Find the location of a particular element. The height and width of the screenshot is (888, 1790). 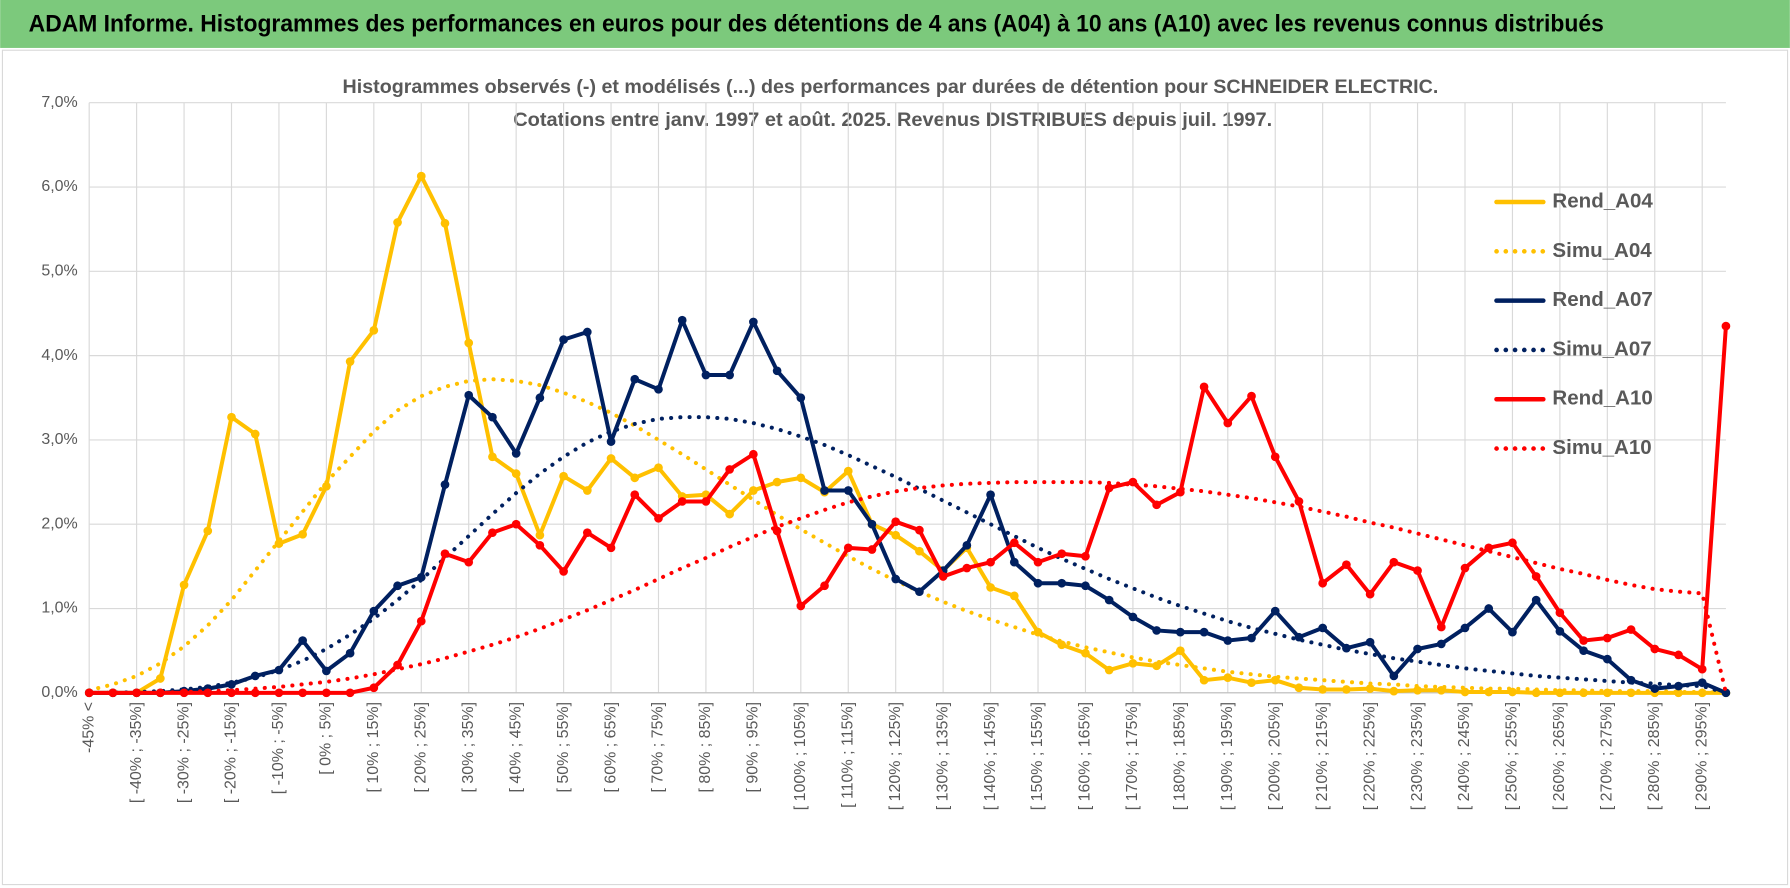

x-tick-label: [ 20% ; 25%] is located at coordinates (420, 747).